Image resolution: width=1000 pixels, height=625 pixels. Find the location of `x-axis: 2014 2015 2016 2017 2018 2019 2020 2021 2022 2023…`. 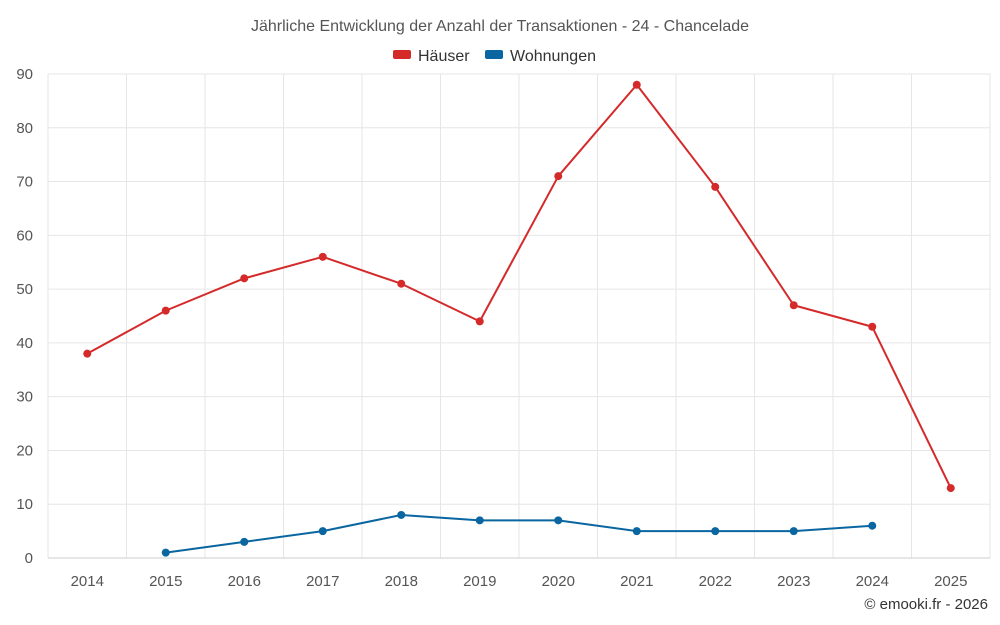

x-axis: 2014 2015 2016 2017 2018 2019 2020 2021 2022 2023… is located at coordinates (519, 573).